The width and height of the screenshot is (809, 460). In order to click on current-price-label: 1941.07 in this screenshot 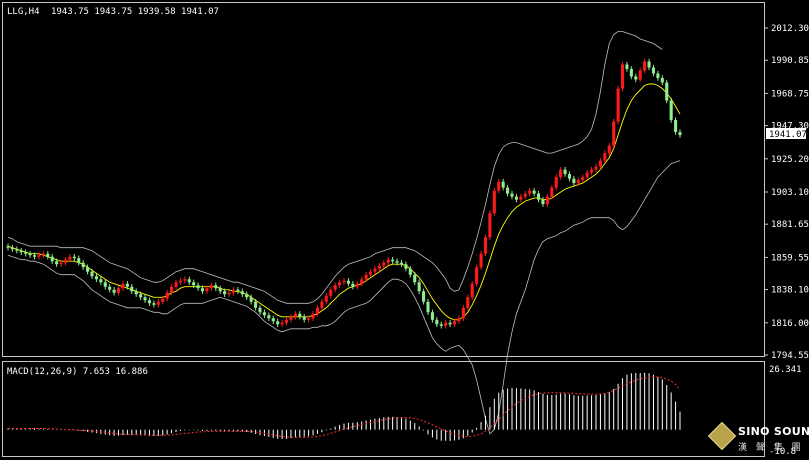, I will do `click(788, 135)`.